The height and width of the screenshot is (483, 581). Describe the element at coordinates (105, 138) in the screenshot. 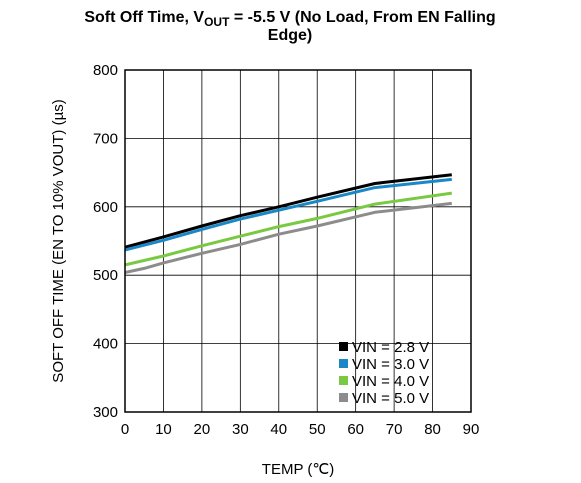

I see `y-tick-label: 700` at that location.